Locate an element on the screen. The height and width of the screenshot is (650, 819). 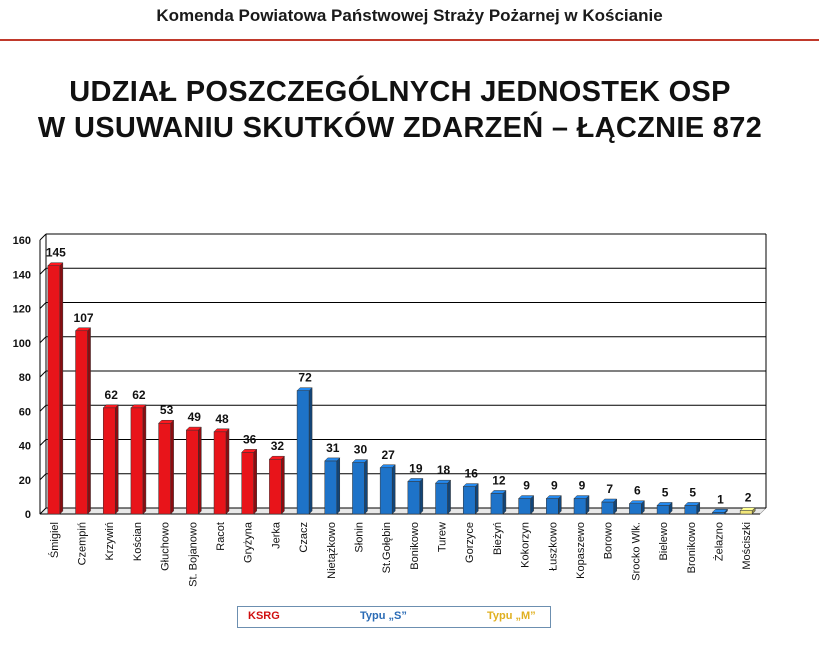
x-tick-label: Gryżyna is located at coordinates (249, 542).